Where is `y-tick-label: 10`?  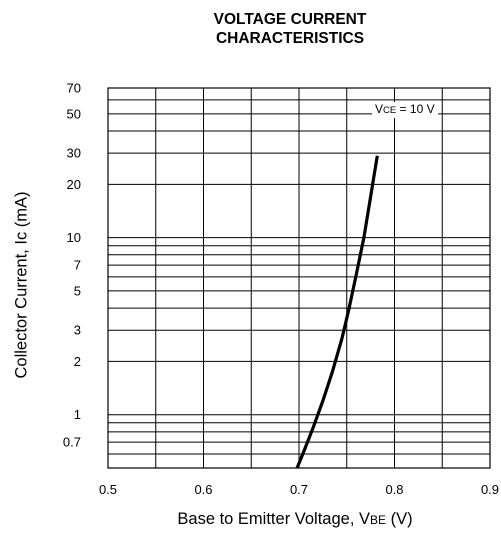
y-tick-label: 10 is located at coordinates (74, 237).